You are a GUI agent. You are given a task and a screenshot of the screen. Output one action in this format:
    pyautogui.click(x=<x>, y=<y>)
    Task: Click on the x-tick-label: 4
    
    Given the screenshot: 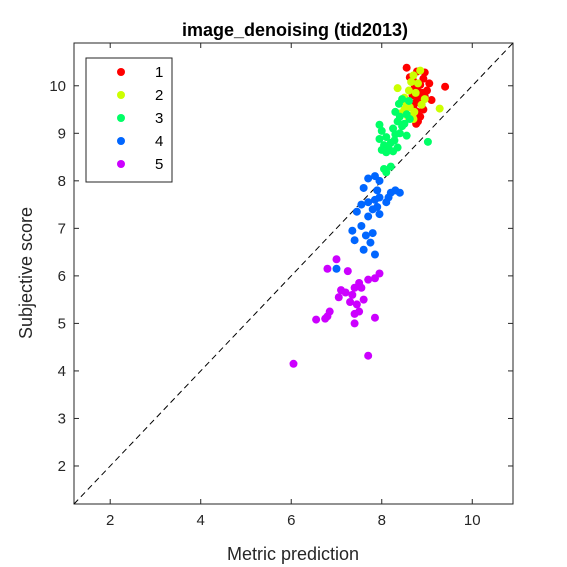 What is the action you would take?
    pyautogui.click(x=201, y=520)
    